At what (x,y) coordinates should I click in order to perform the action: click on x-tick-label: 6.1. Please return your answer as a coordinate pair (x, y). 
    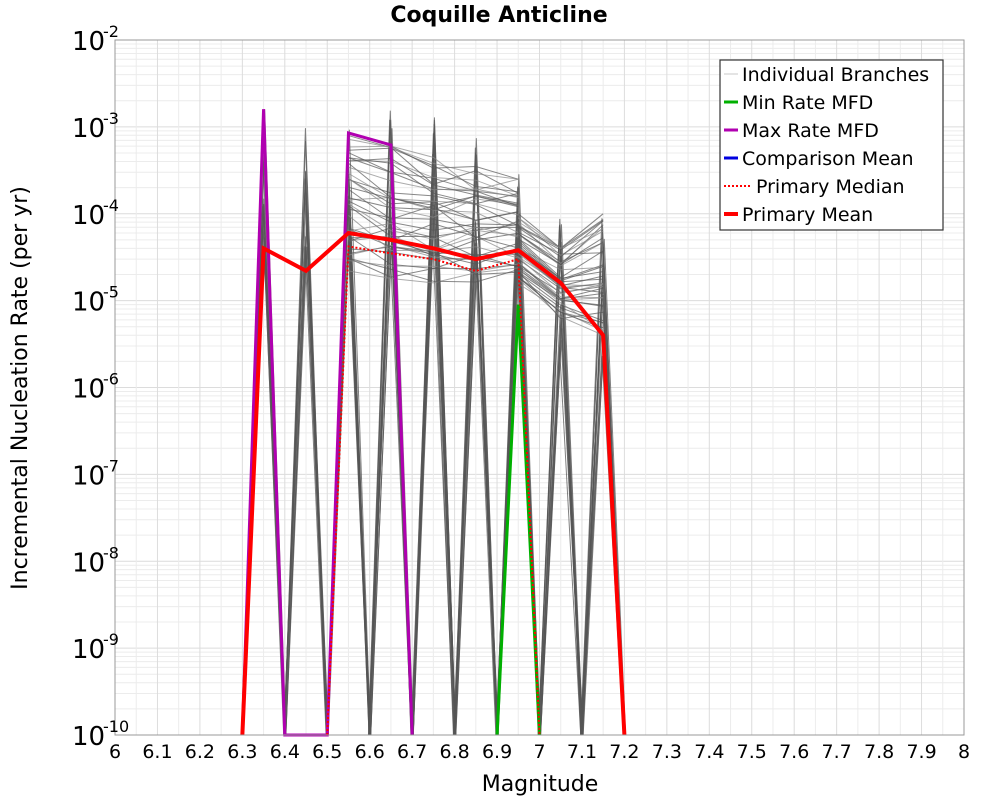
    Looking at the image, I should click on (157, 752).